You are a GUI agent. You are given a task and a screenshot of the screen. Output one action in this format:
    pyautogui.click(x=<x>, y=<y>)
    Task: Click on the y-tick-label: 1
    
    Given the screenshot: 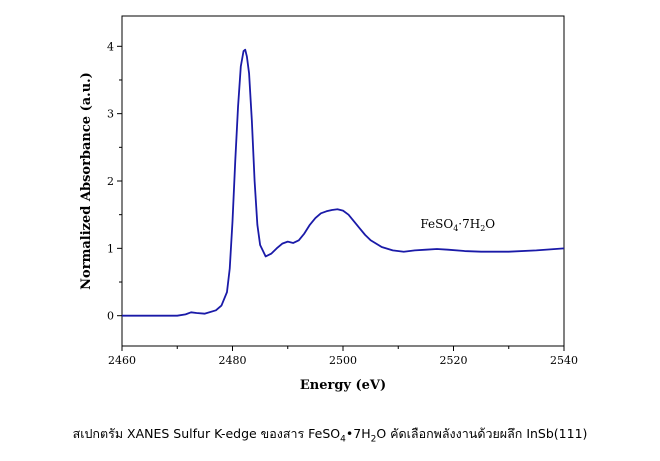 What is the action you would take?
    pyautogui.click(x=110, y=248)
    